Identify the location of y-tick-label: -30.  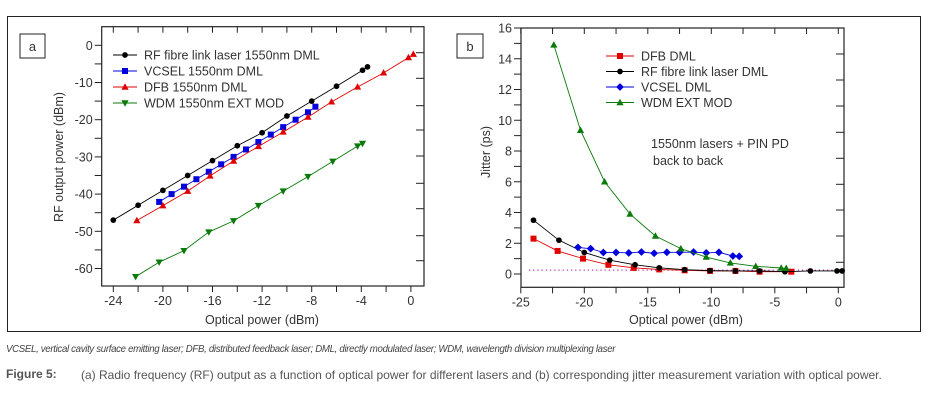
(84, 157).